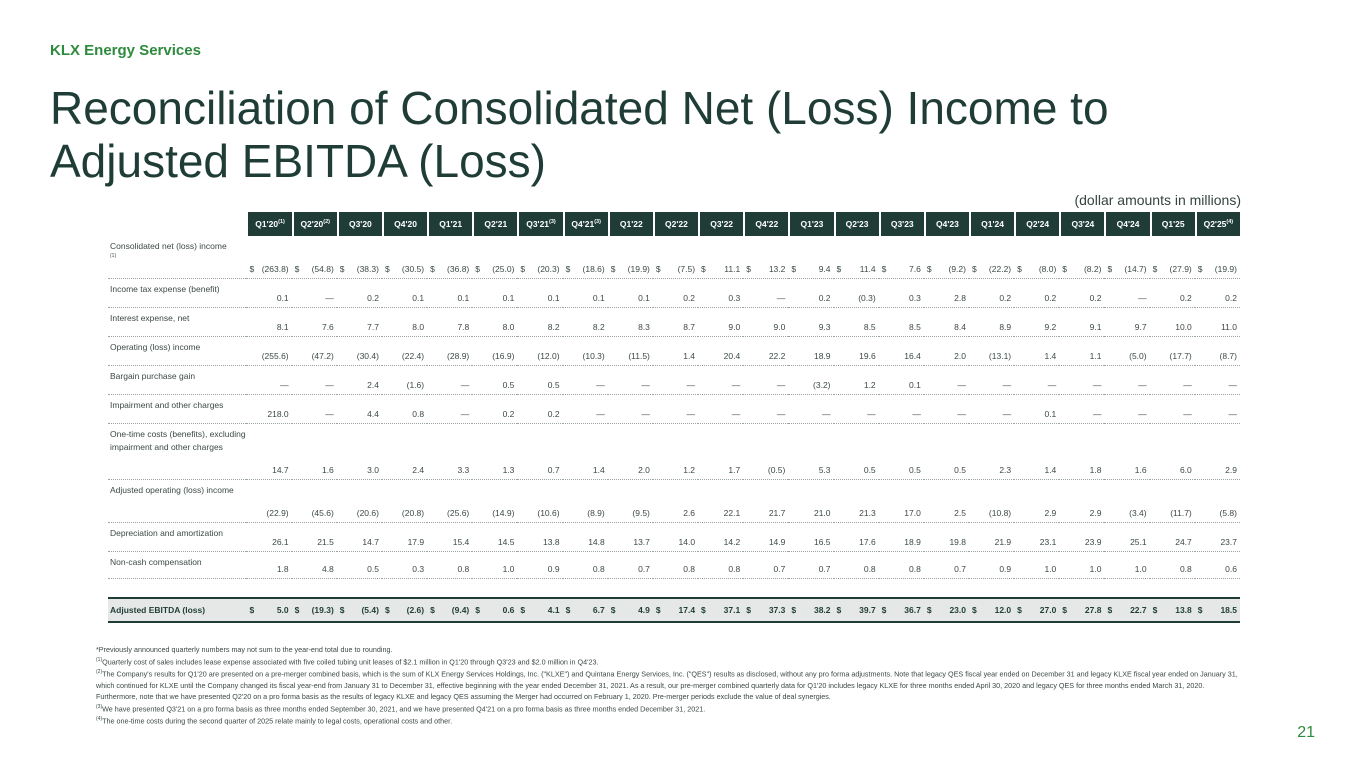 This screenshot has width=1365, height=768. Describe the element at coordinates (687, 610) in the screenshot. I see `cell-value: 17.4` at that location.